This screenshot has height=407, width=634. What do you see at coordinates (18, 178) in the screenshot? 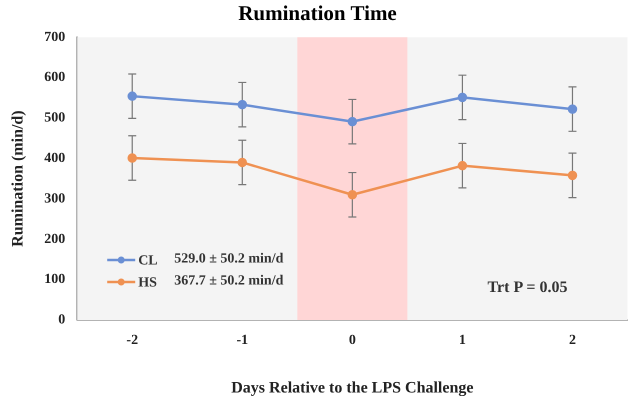
I see `y-axis-title: Rumination (min/d)` at bounding box center [18, 178].